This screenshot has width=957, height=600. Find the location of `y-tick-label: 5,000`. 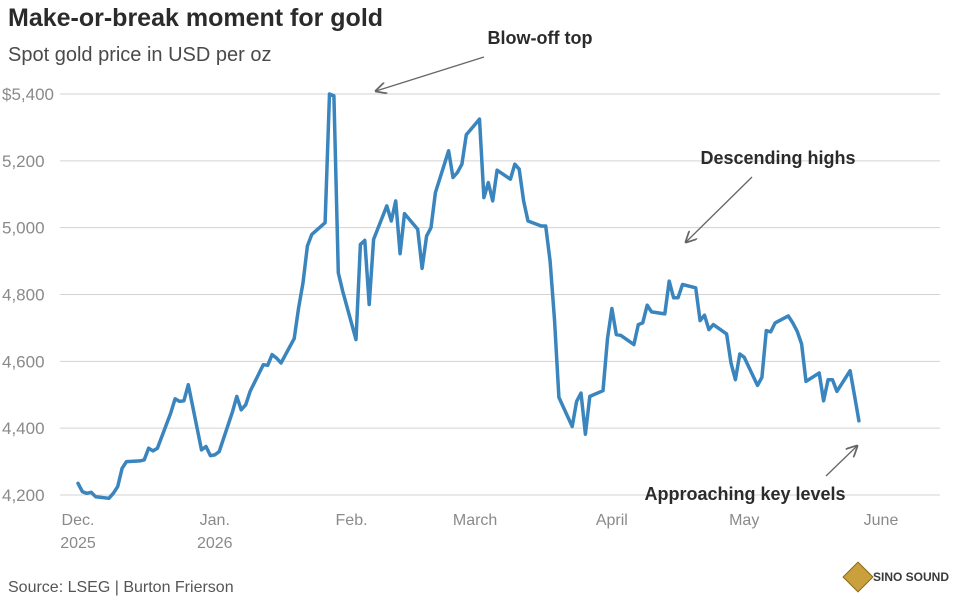

y-tick-label: 5,000 is located at coordinates (23, 228).